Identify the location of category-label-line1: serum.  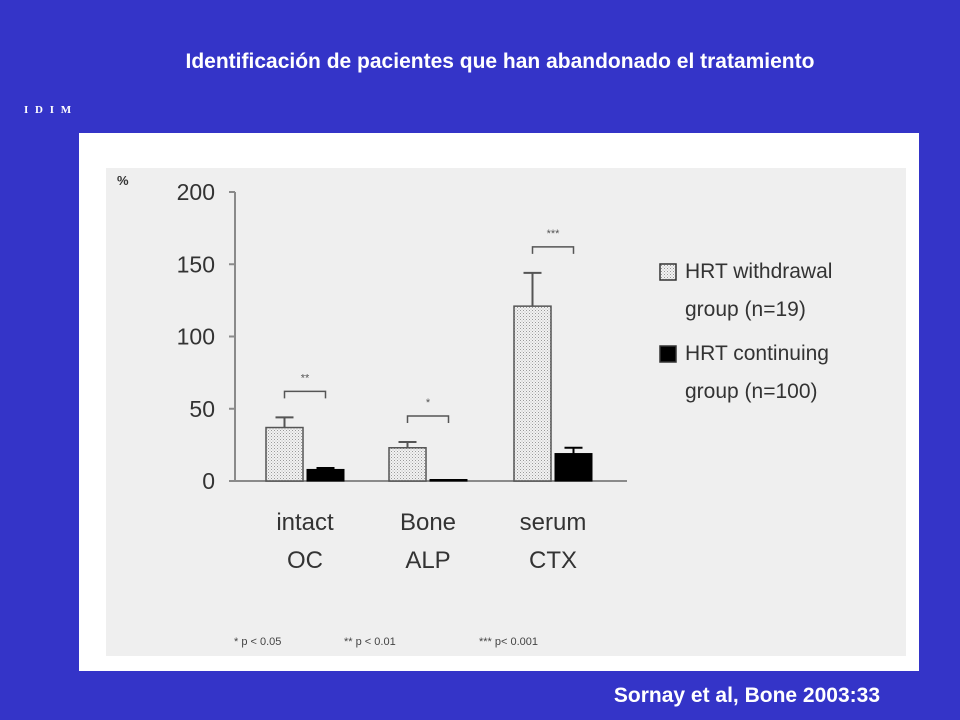
(553, 522).